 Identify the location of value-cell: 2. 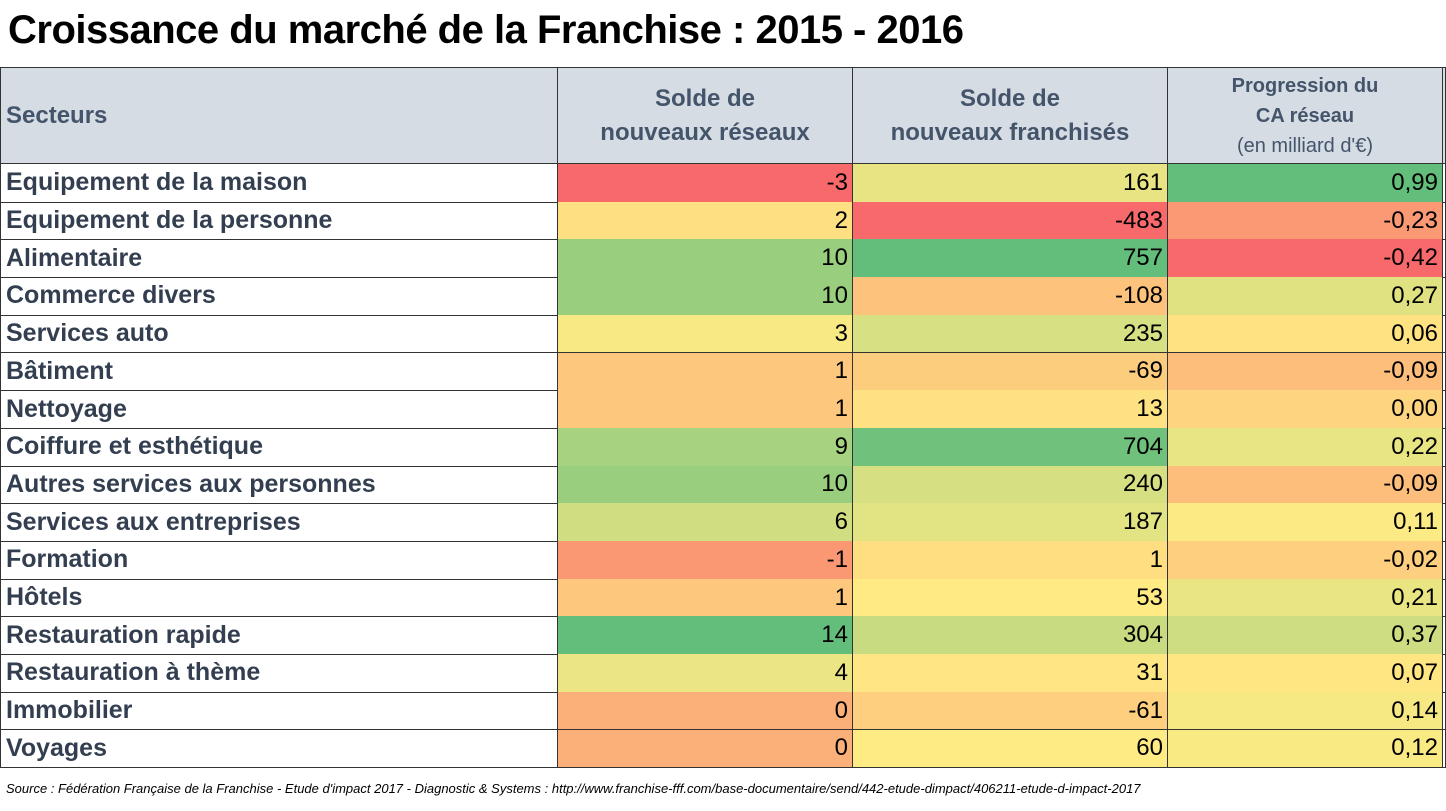
(705, 221).